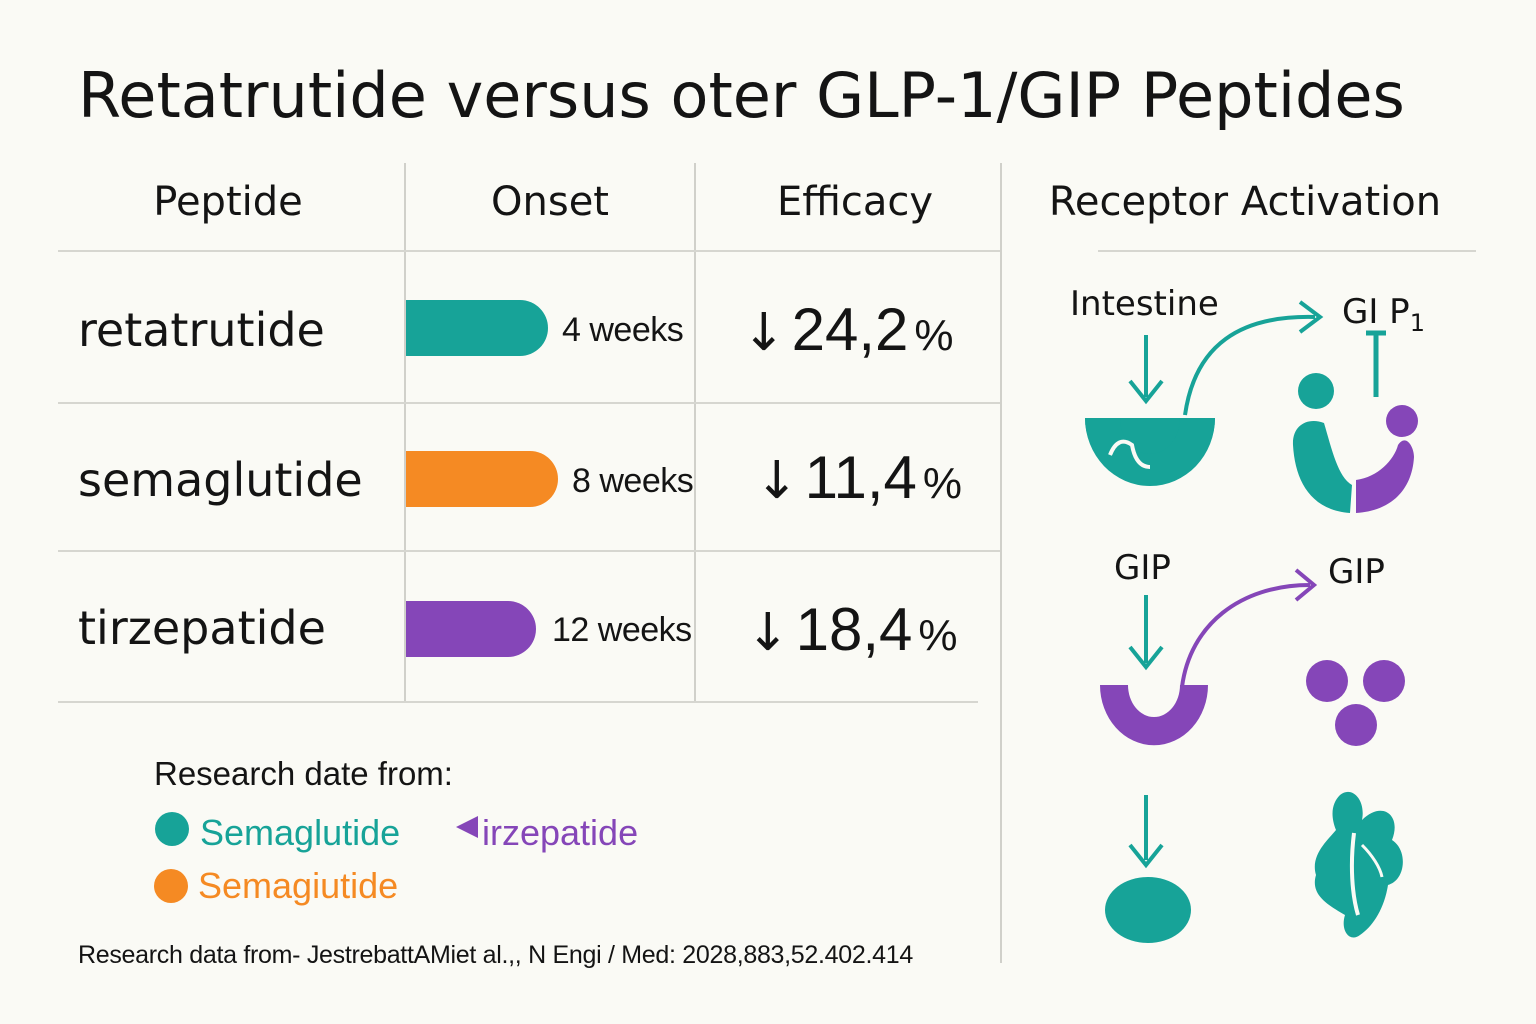  Describe the element at coordinates (1402, 421) in the screenshot. I see `purple-molecule-icon` at that location.